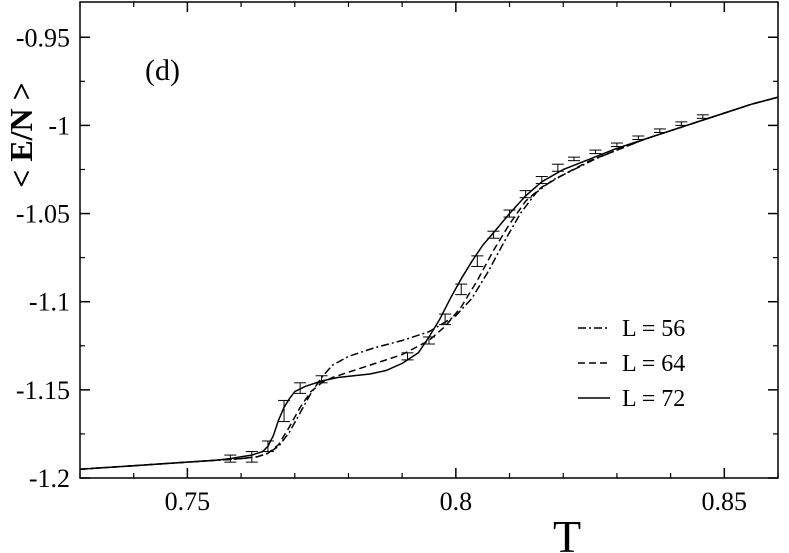 The image size is (789, 553). Describe the element at coordinates (653, 364) in the screenshot. I see `legend-label: L = 64` at that location.